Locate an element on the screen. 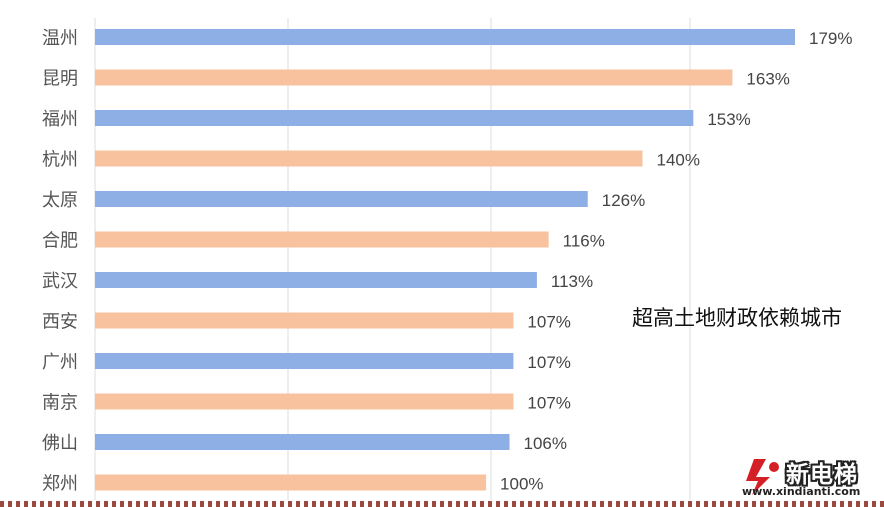 Image resolution: width=884 pixels, height=507 pixels. watermark-url: www.xindianti.com is located at coordinates (801, 491).